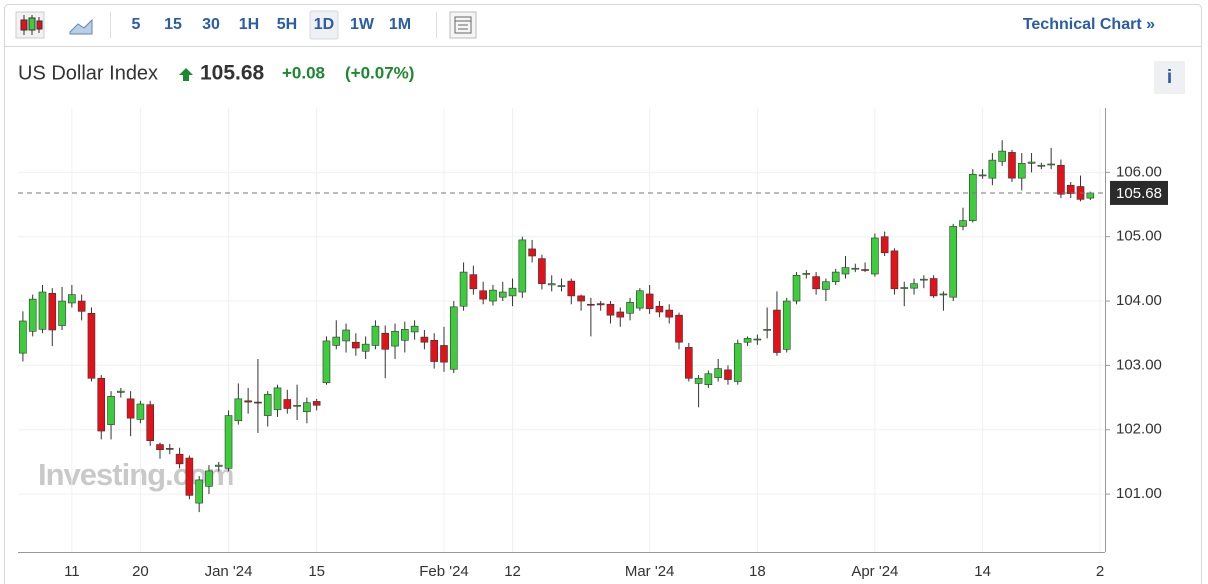 This screenshot has width=1208, height=584. I want to click on x-tick-label: 15, so click(316, 571).